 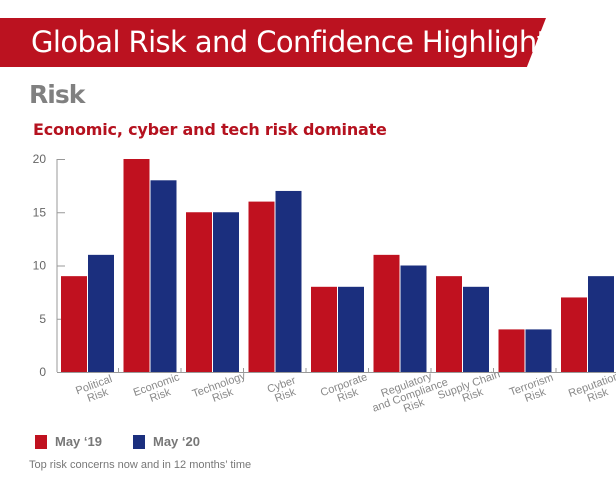 What do you see at coordinates (78, 441) in the screenshot?
I see `legend-label: May ‘19` at bounding box center [78, 441].